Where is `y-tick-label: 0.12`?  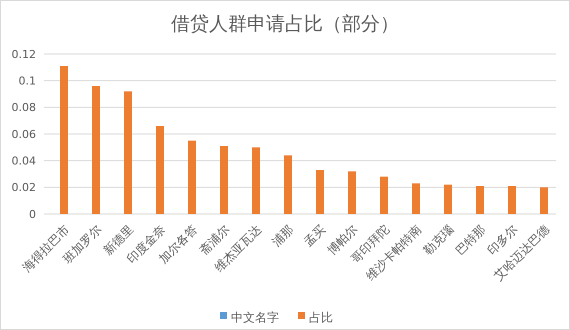
y-tick-label: 0.12 is located at coordinates (24, 54).